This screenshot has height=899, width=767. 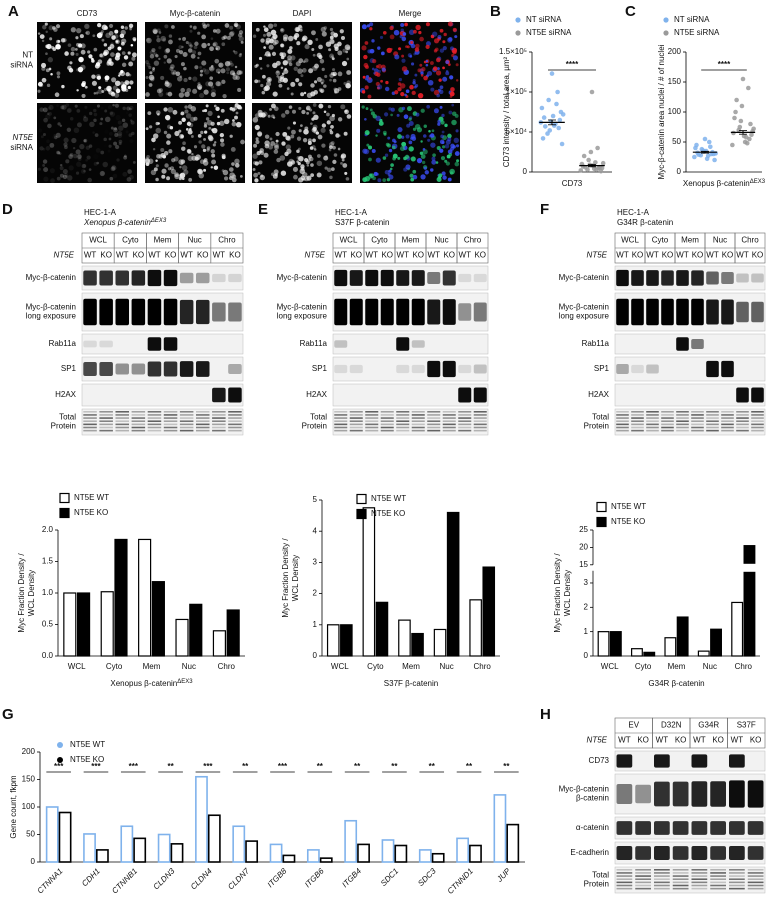 What do you see at coordinates (692, 19) in the screenshot?
I see `legend-label: NT siRNA` at bounding box center [692, 19].